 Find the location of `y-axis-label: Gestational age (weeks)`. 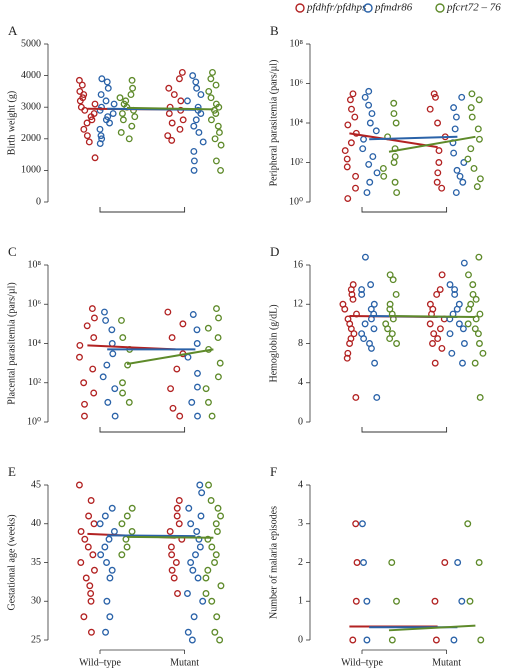

y-axis-label: Gestational age (weeks) is located at coordinates (11, 562).